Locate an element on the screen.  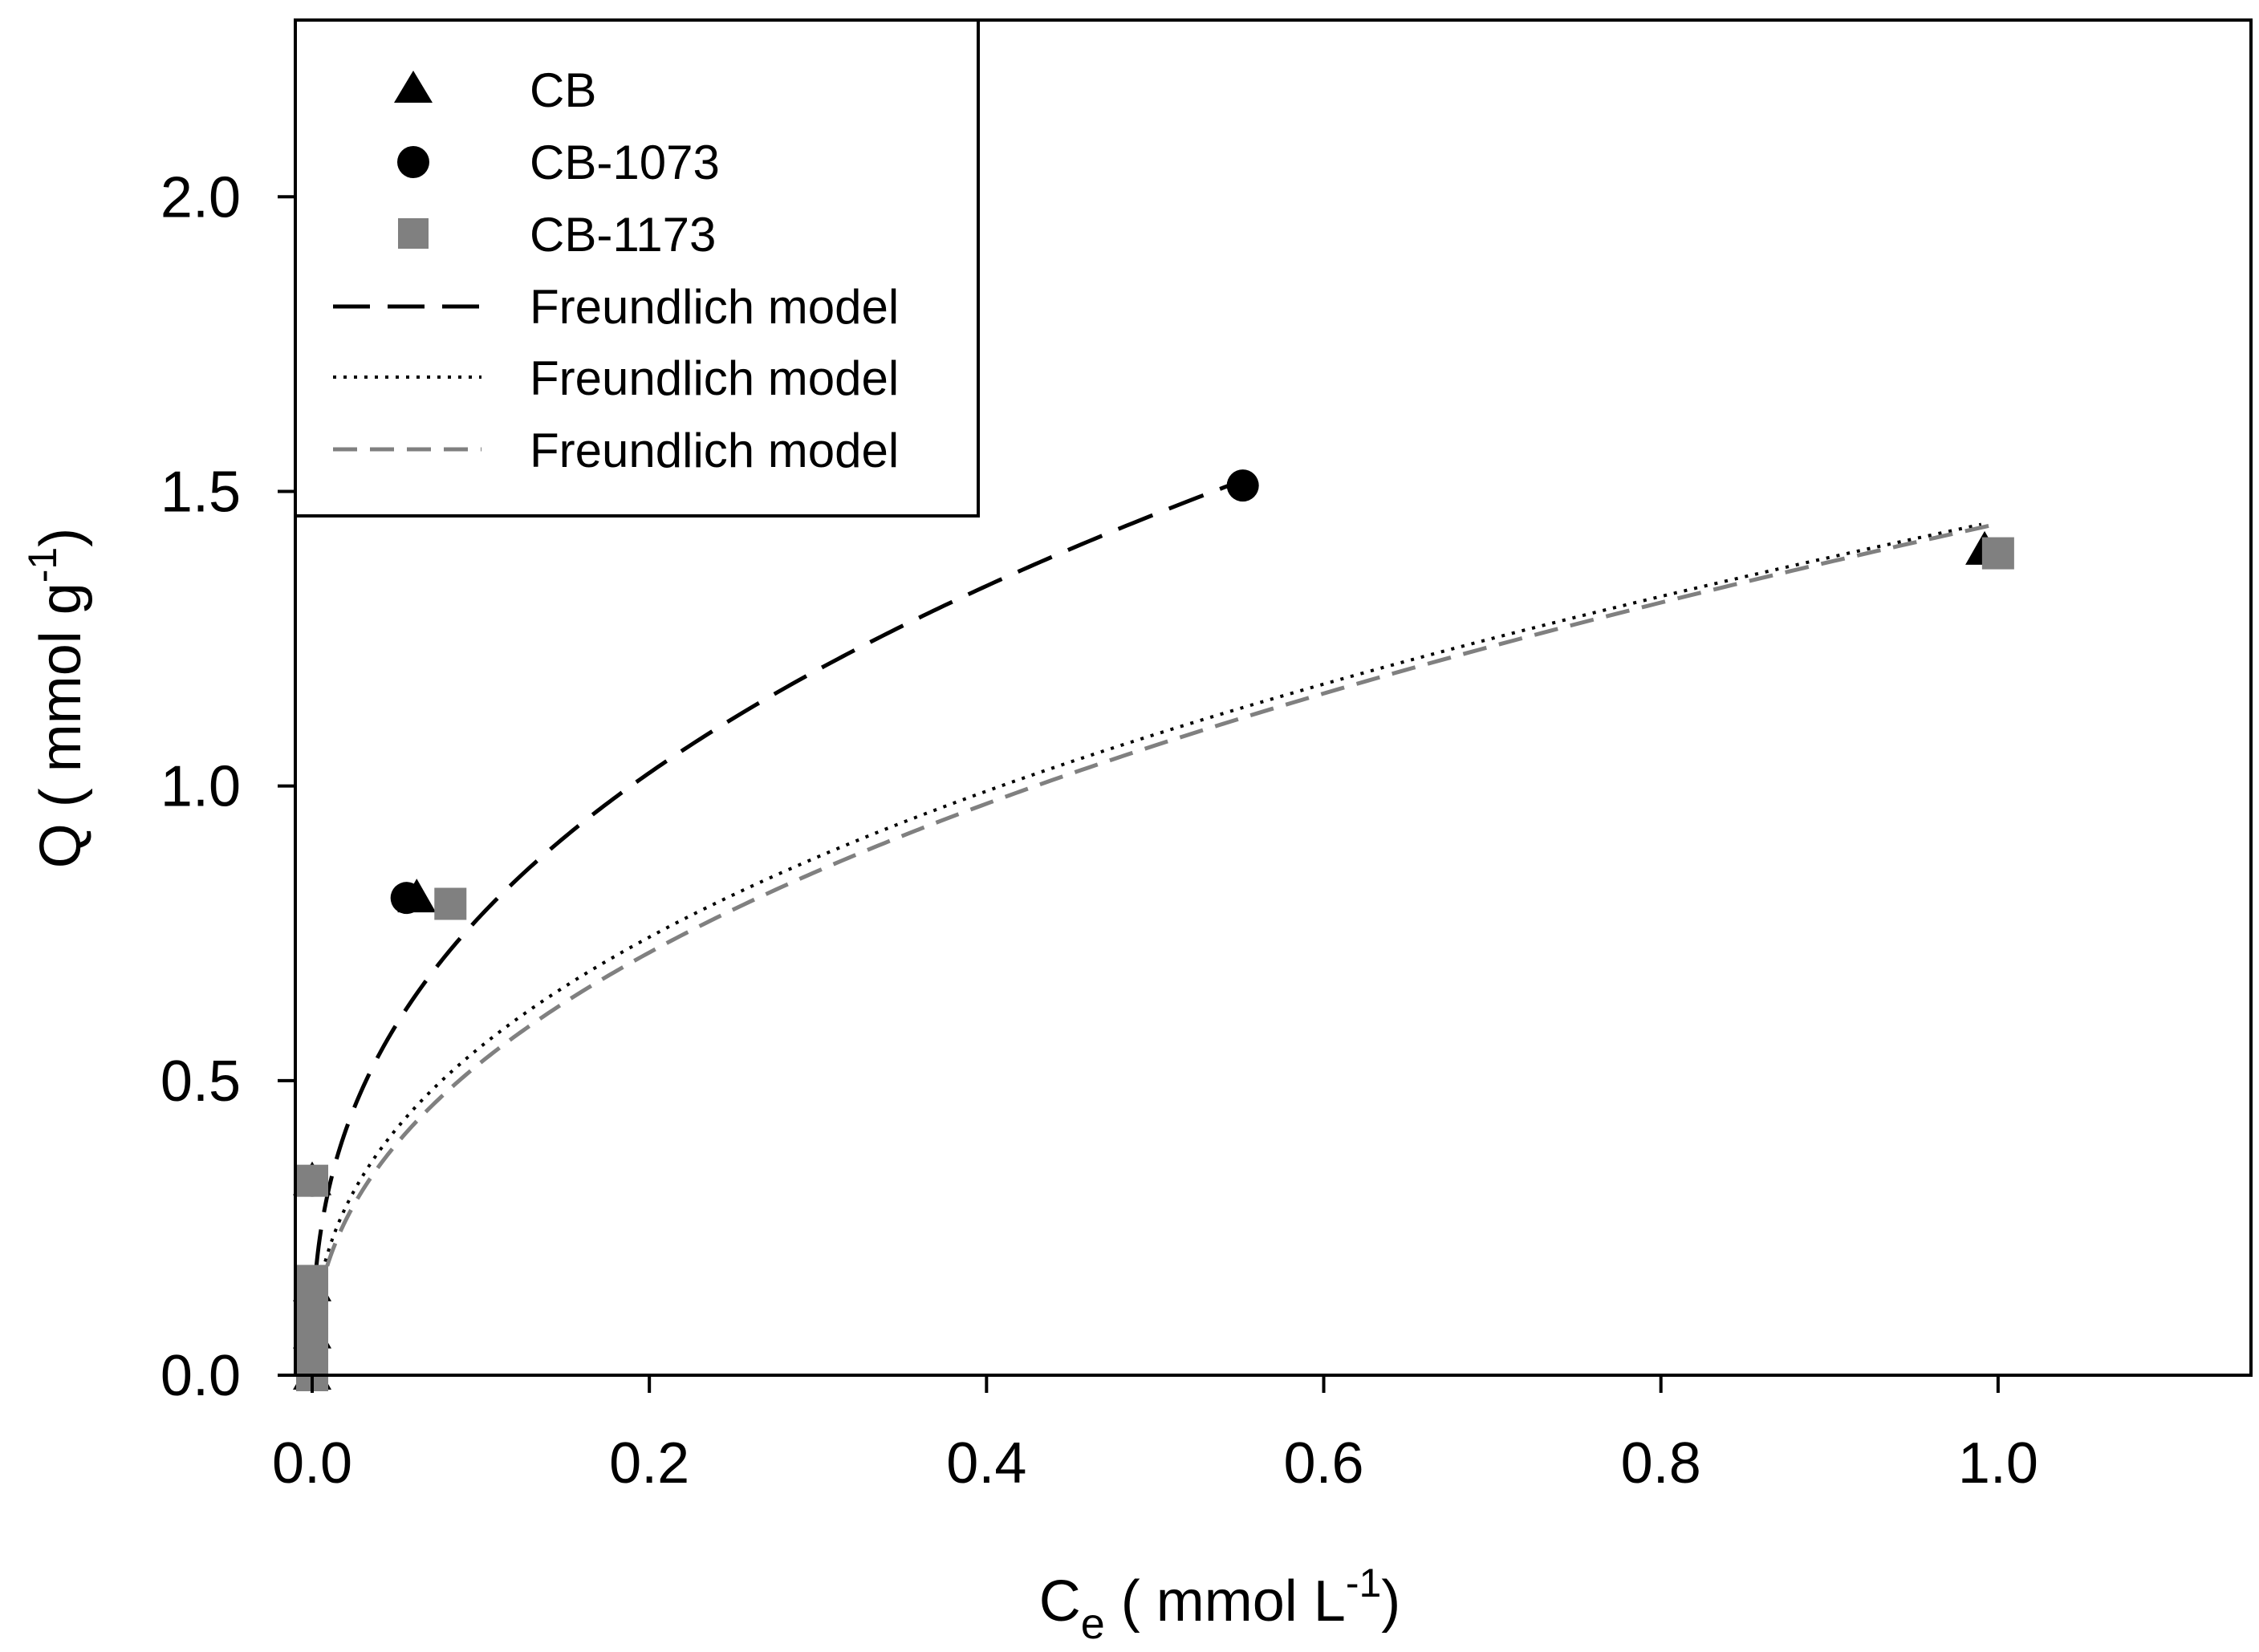
legend-label-cb: CB is located at coordinates (563, 90).